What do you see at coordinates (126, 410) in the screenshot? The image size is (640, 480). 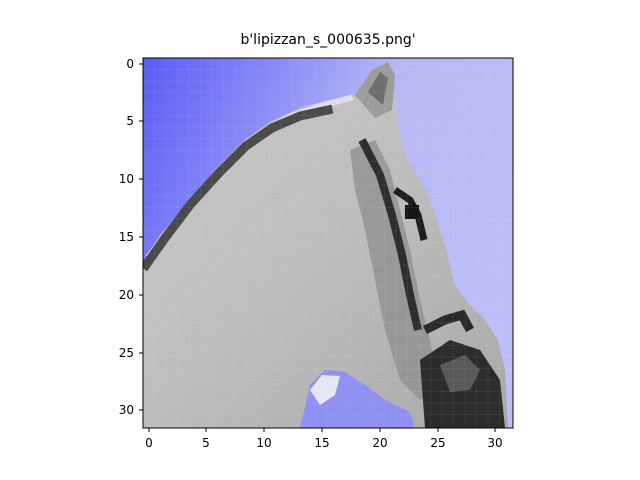 I see `y-tick-label: 30` at bounding box center [126, 410].